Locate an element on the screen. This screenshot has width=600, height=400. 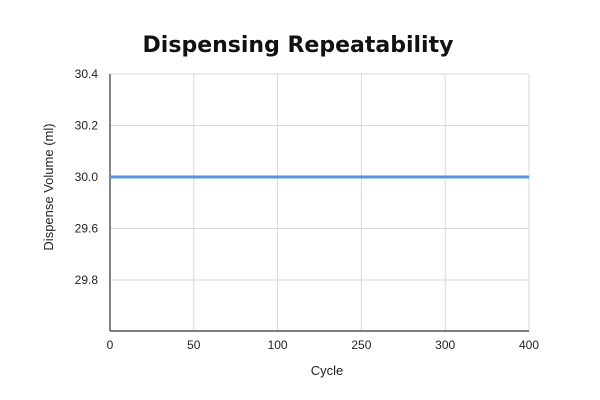
x-tick-label: 400 is located at coordinates (529, 345).